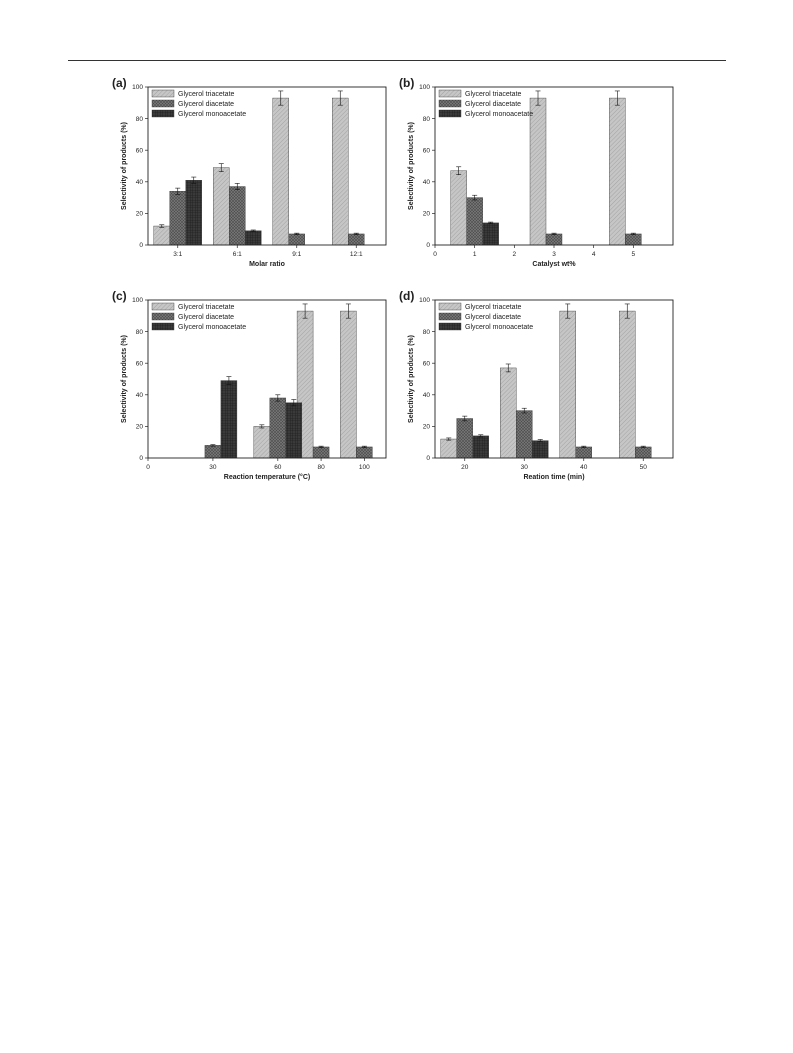 The image size is (793, 1053). Describe the element at coordinates (213, 452) in the screenshot. I see `bar-c-s1-c0` at that location.